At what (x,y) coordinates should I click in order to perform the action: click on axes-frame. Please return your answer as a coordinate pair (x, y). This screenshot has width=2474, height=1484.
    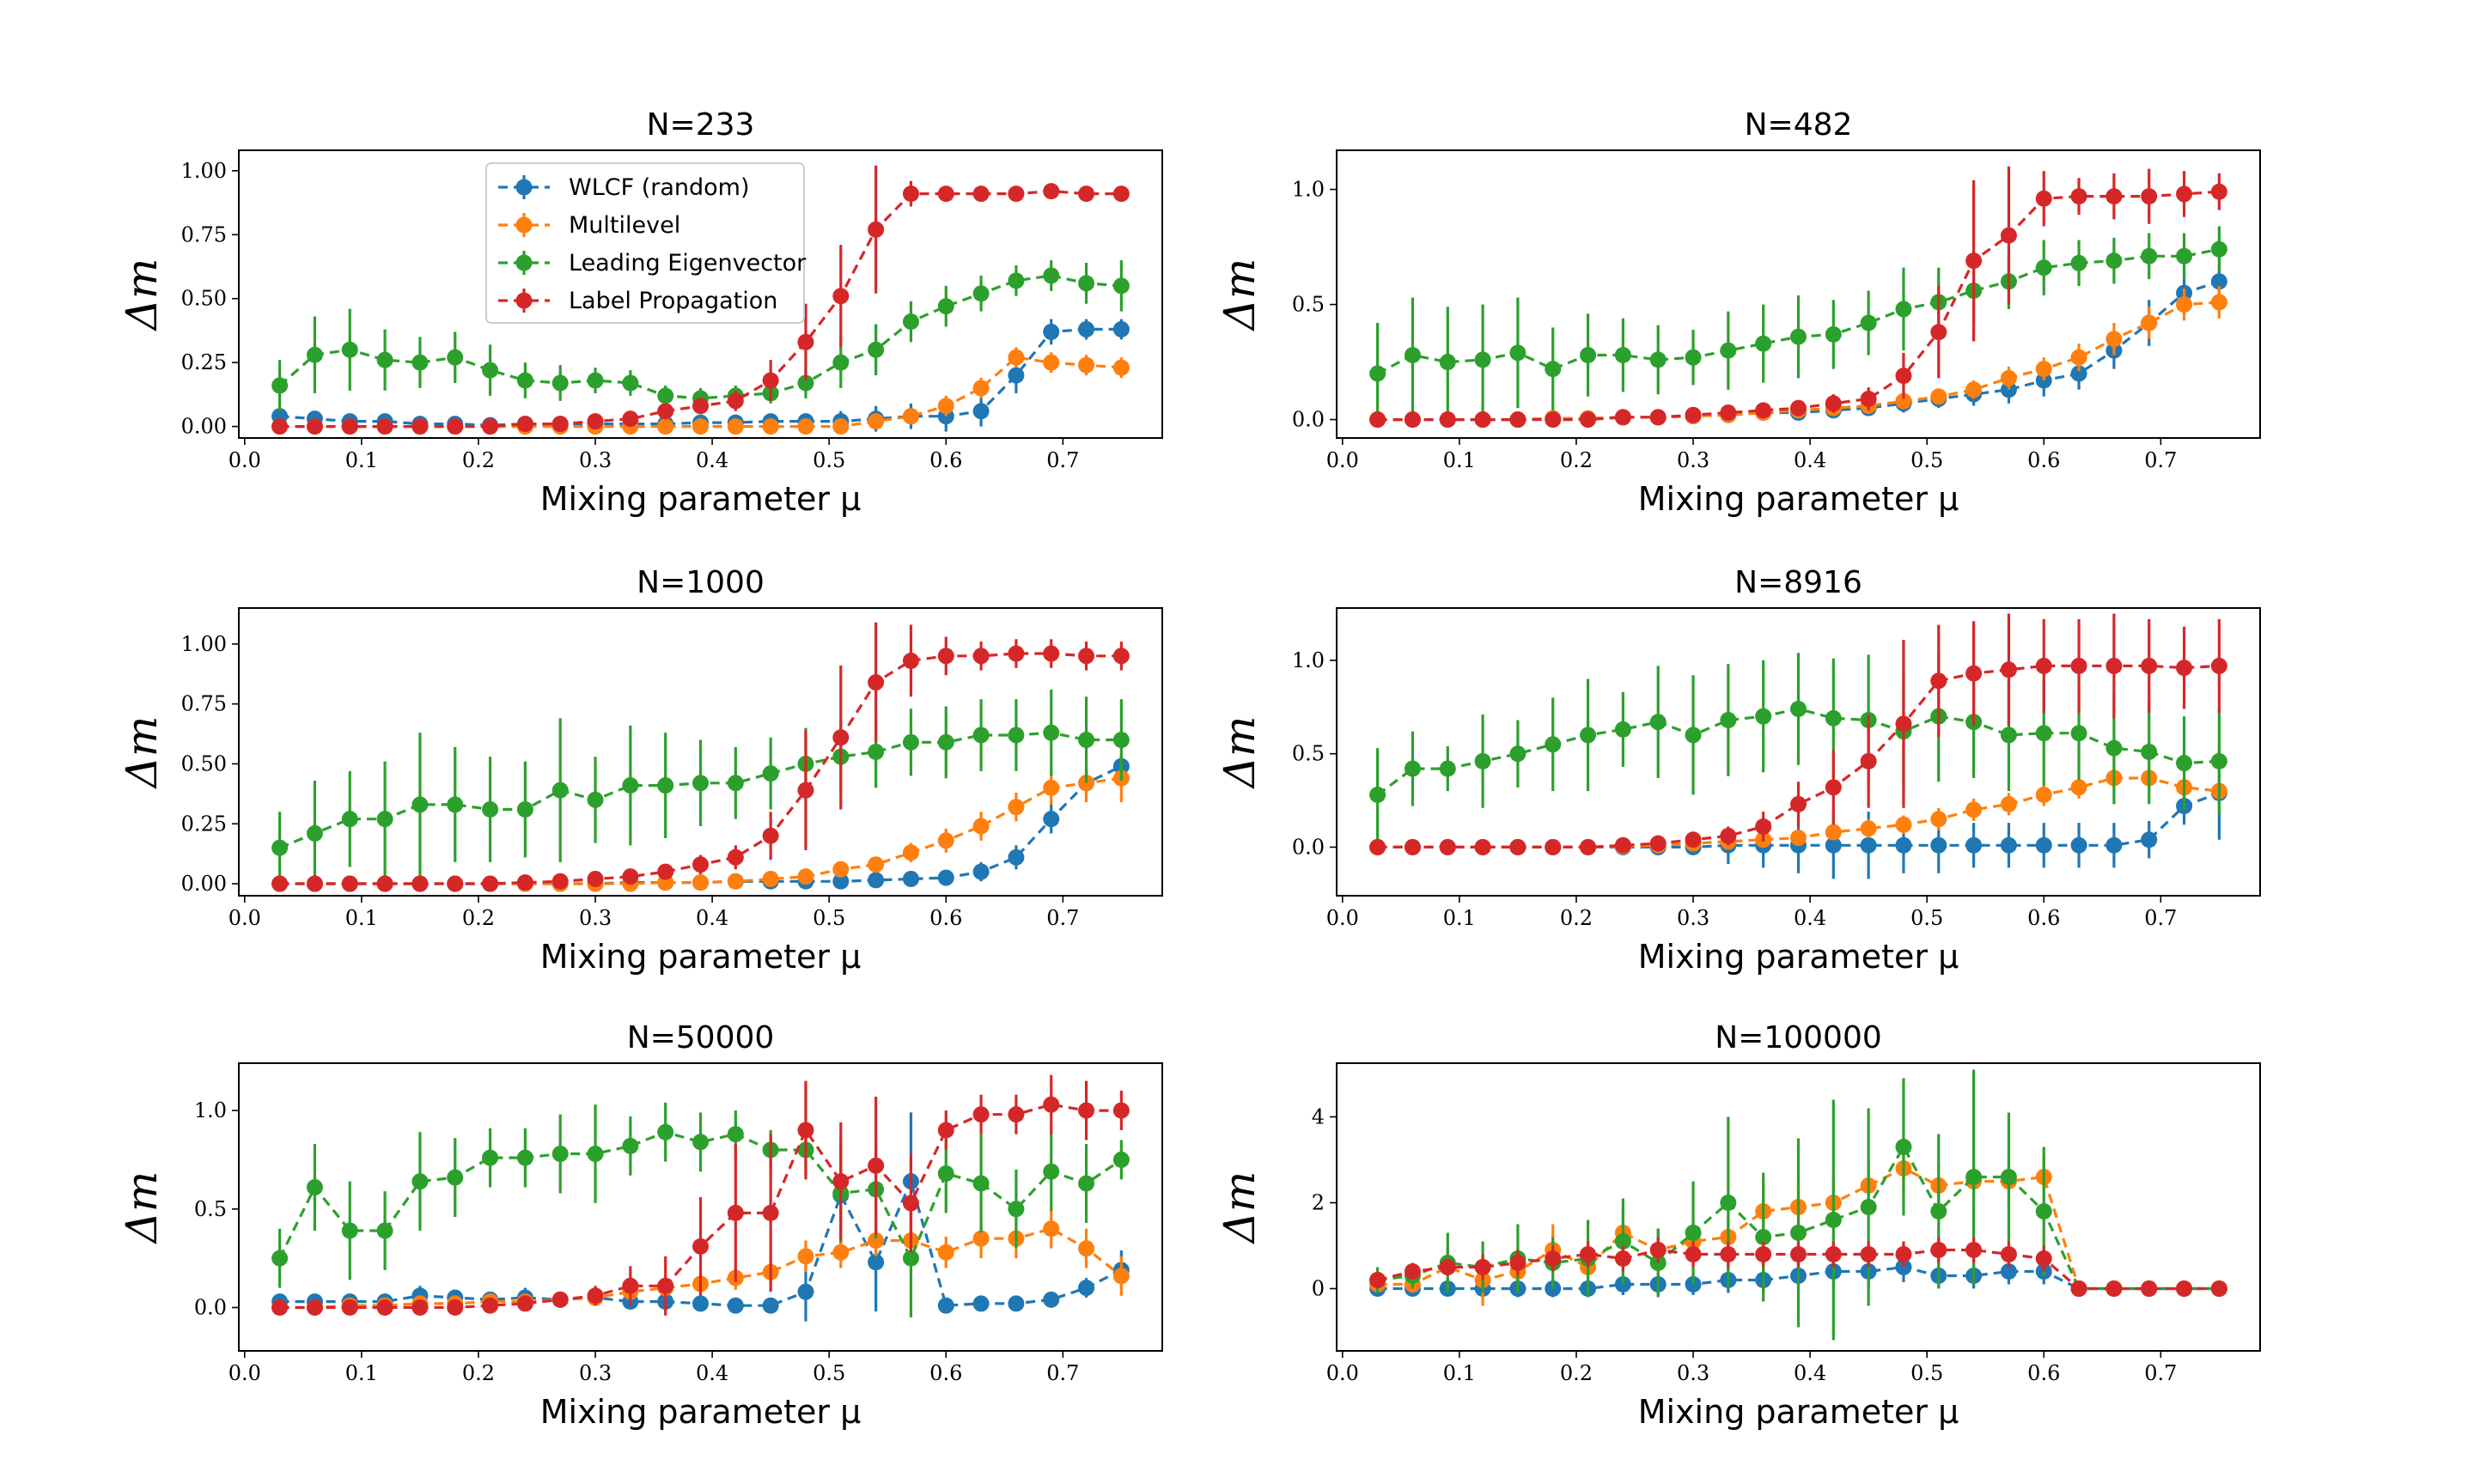
    Looking at the image, I should click on (700, 294).